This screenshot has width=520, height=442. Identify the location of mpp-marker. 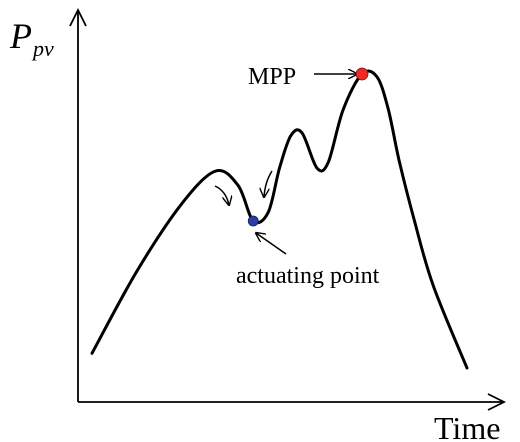
(362, 74).